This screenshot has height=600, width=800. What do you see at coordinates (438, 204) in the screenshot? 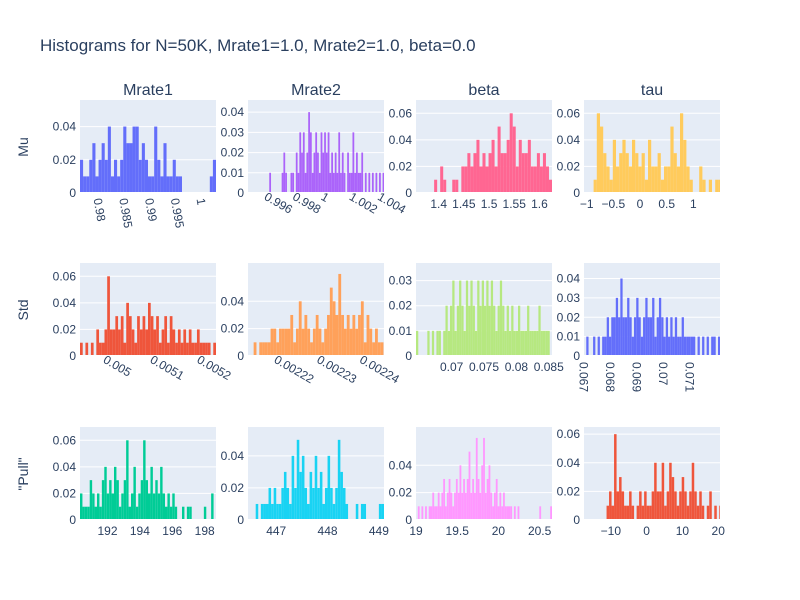
I see `x-tick-label: 1.4` at bounding box center [438, 204].